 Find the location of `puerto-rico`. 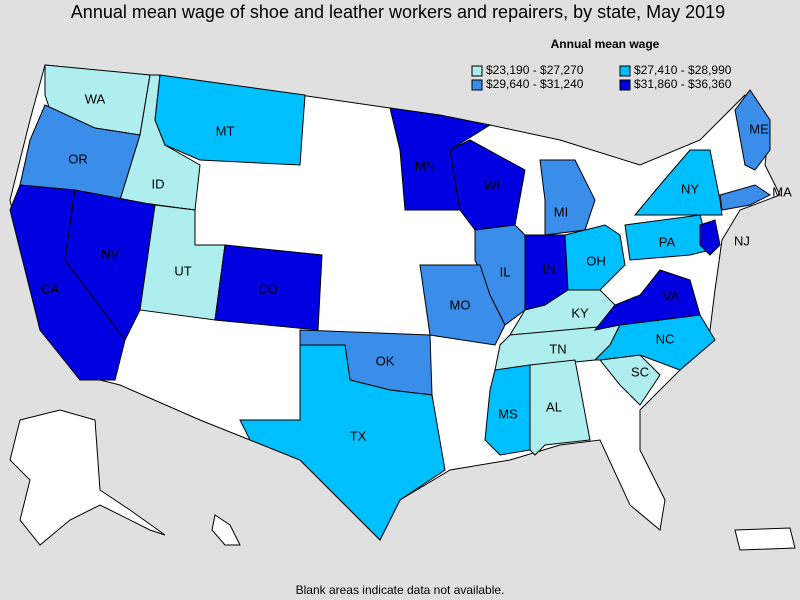

puerto-rico is located at coordinates (765, 539).